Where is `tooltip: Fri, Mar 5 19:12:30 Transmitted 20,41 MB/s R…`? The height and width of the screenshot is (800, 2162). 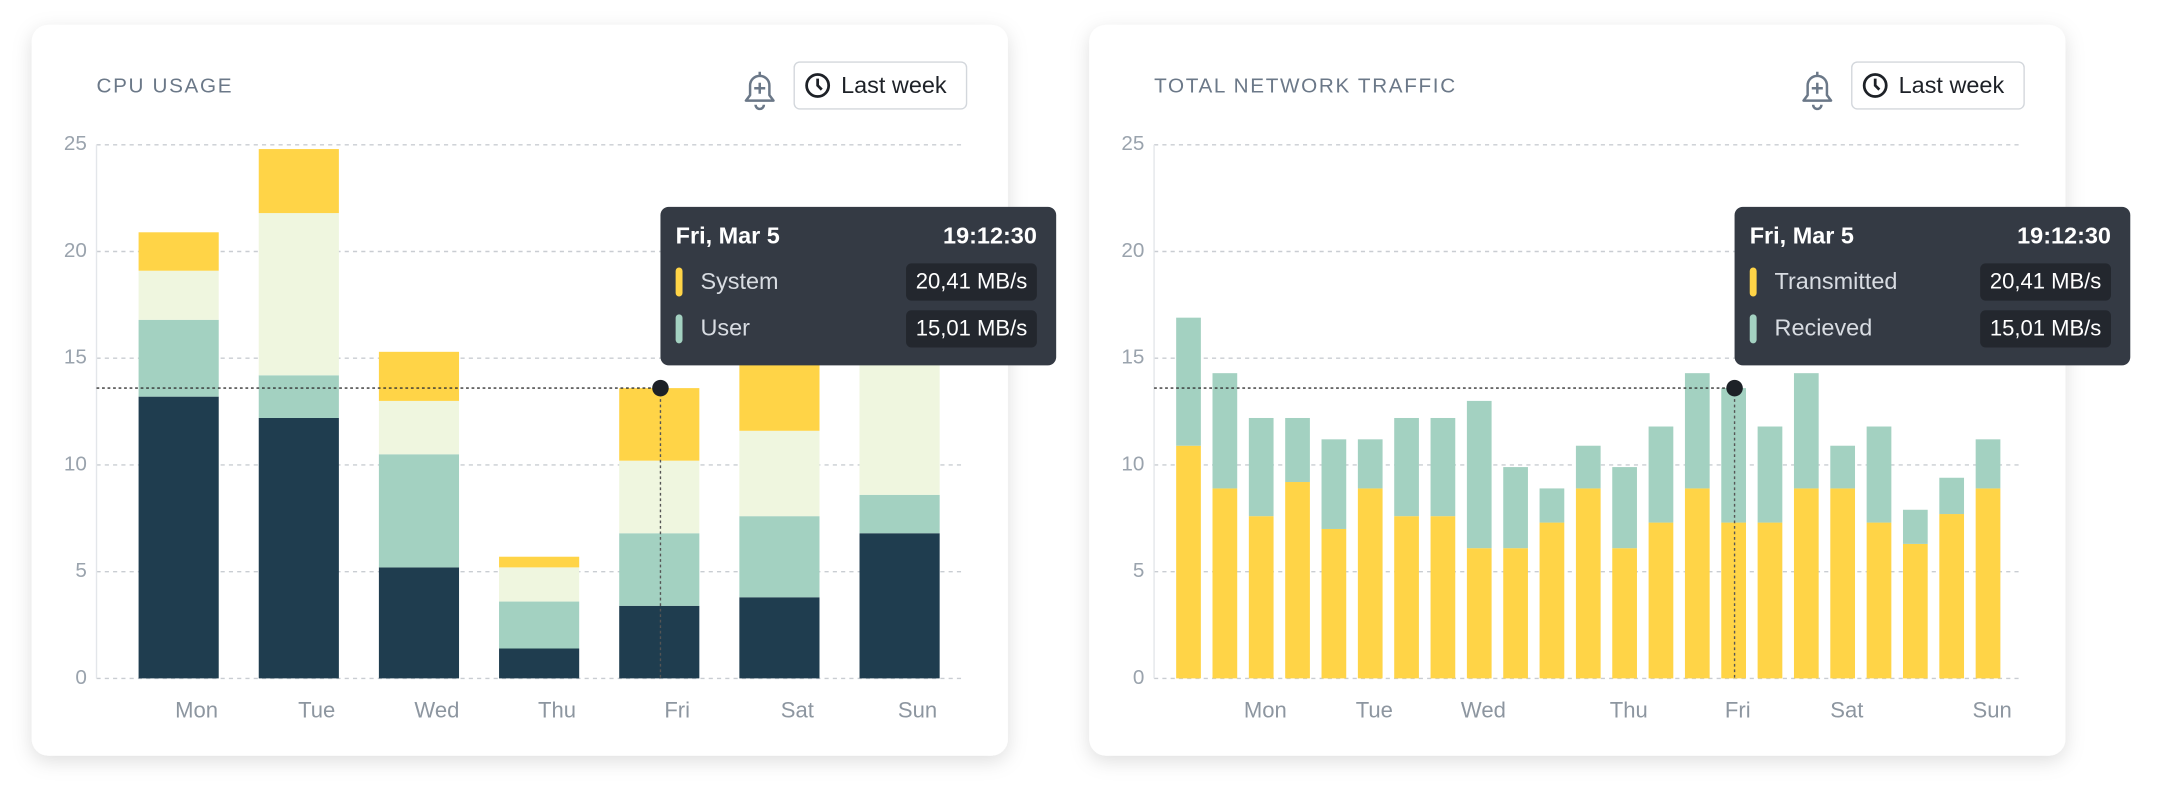 tooltip: Fri, Mar 5 19:12:30 Transmitted 20,41 MB/s R… is located at coordinates (1932, 286).